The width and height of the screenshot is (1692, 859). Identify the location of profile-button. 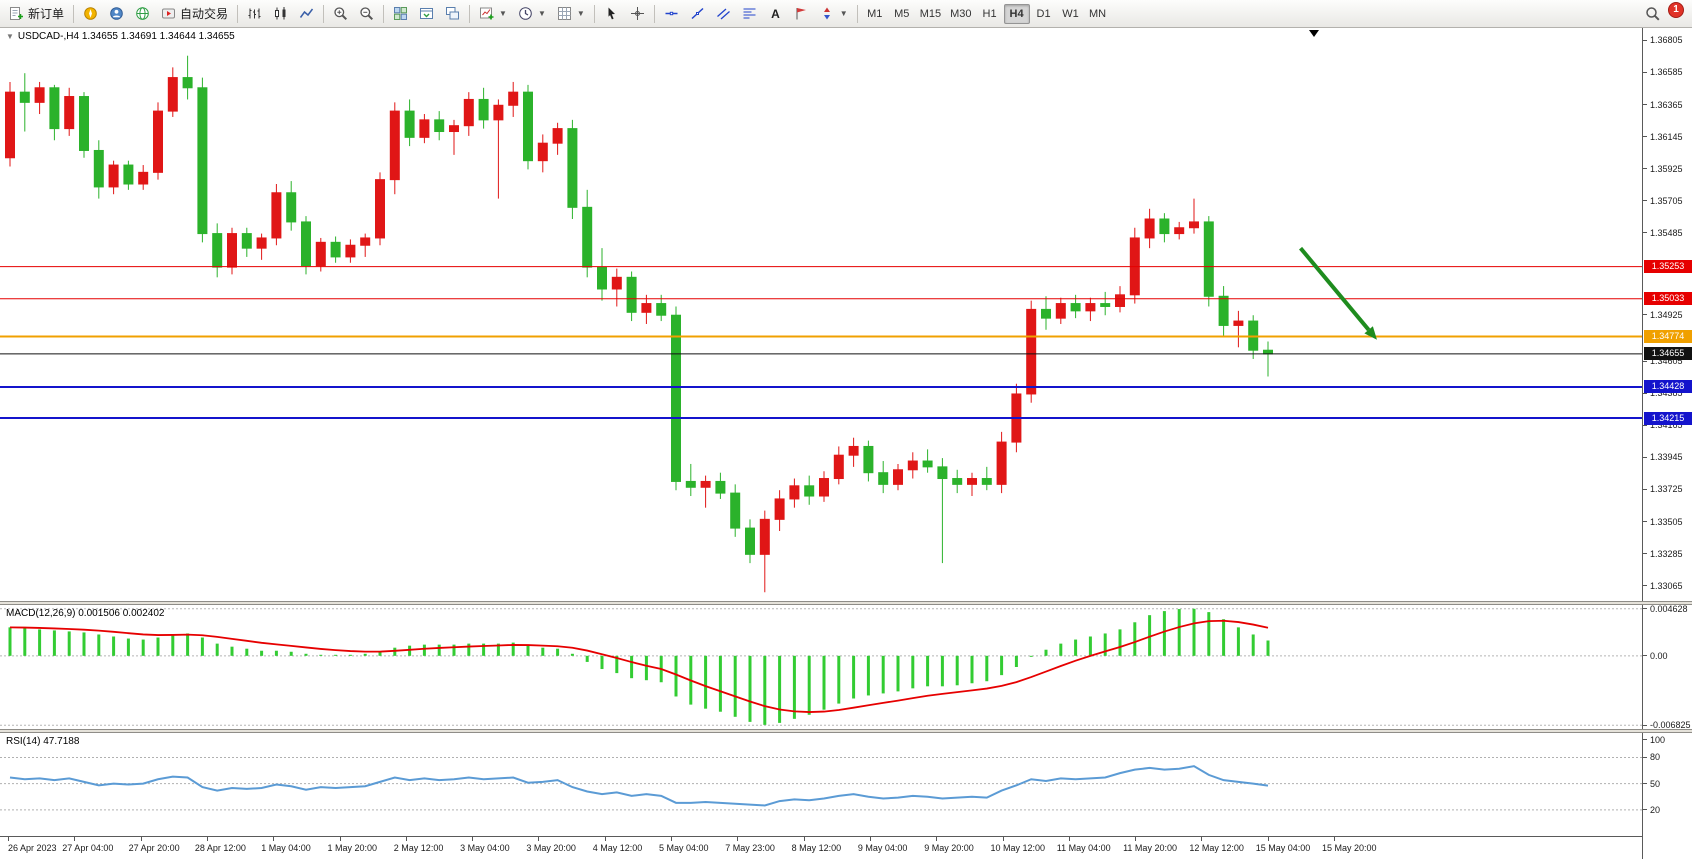
(116, 14).